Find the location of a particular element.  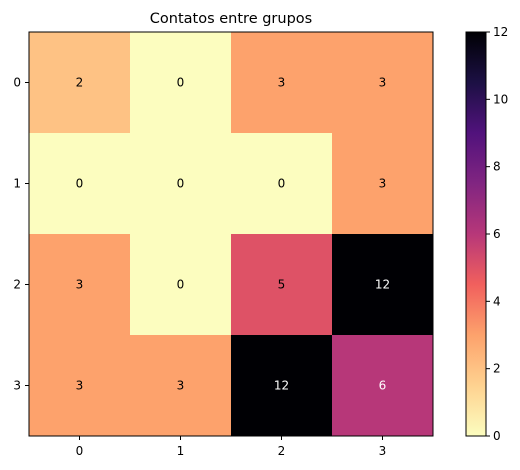

x-axis: 0 1 2 3 is located at coordinates (231, 447).